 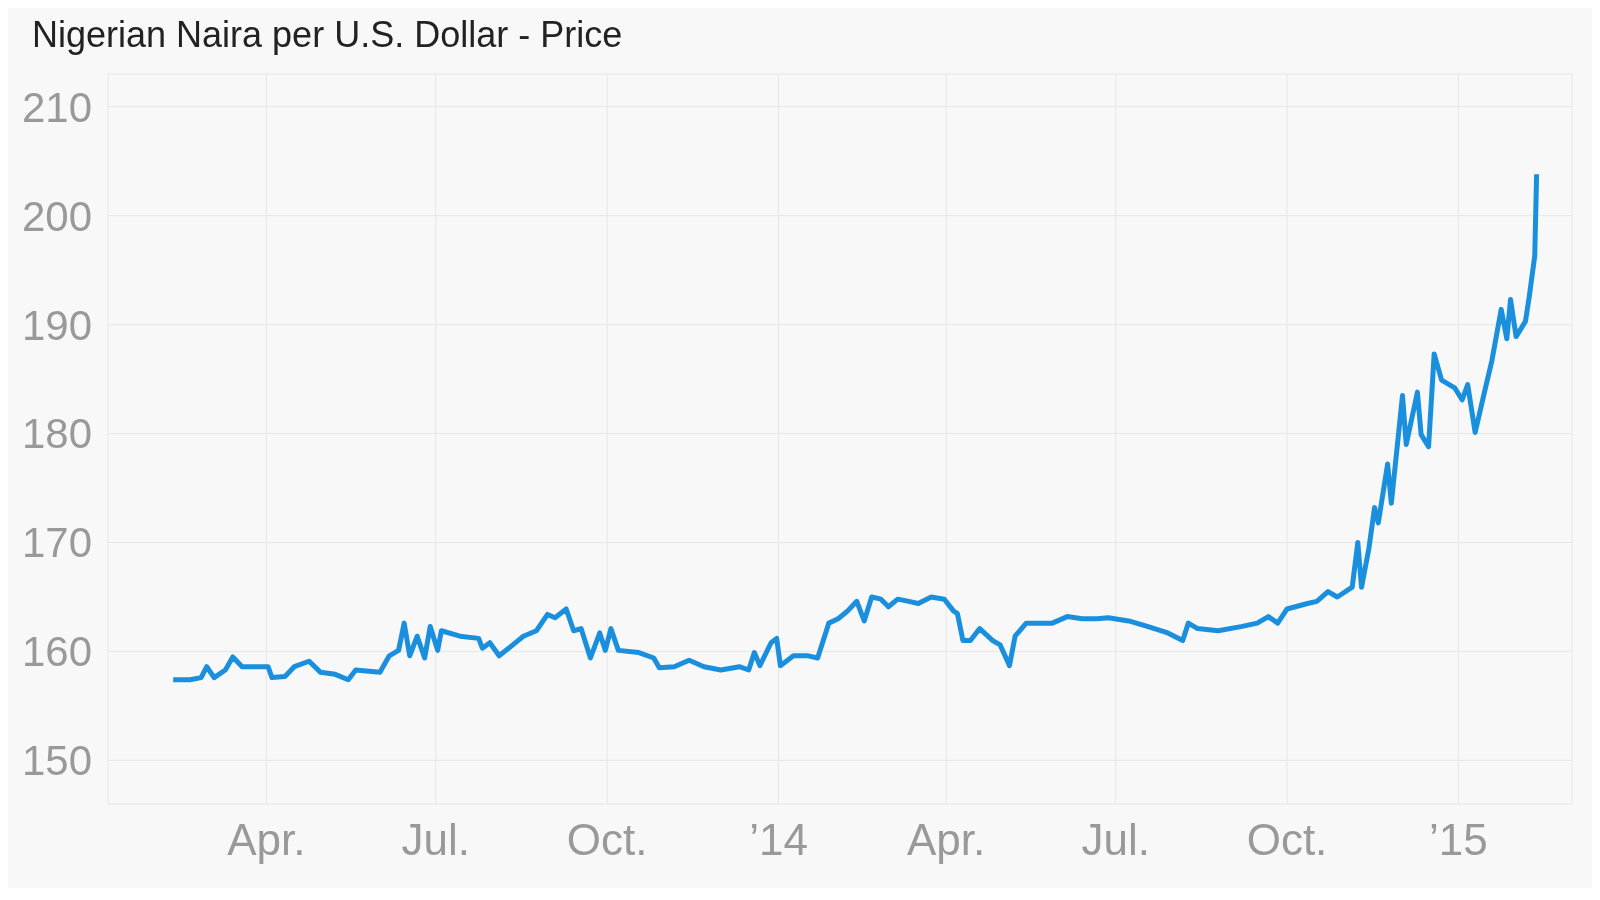 What do you see at coordinates (57, 652) in the screenshot?
I see `y-tick-label: 160` at bounding box center [57, 652].